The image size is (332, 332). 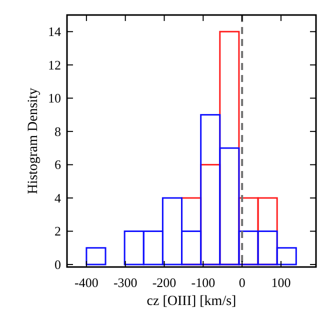 I want to click on y-tick-label: 4, so click(x=58, y=198).